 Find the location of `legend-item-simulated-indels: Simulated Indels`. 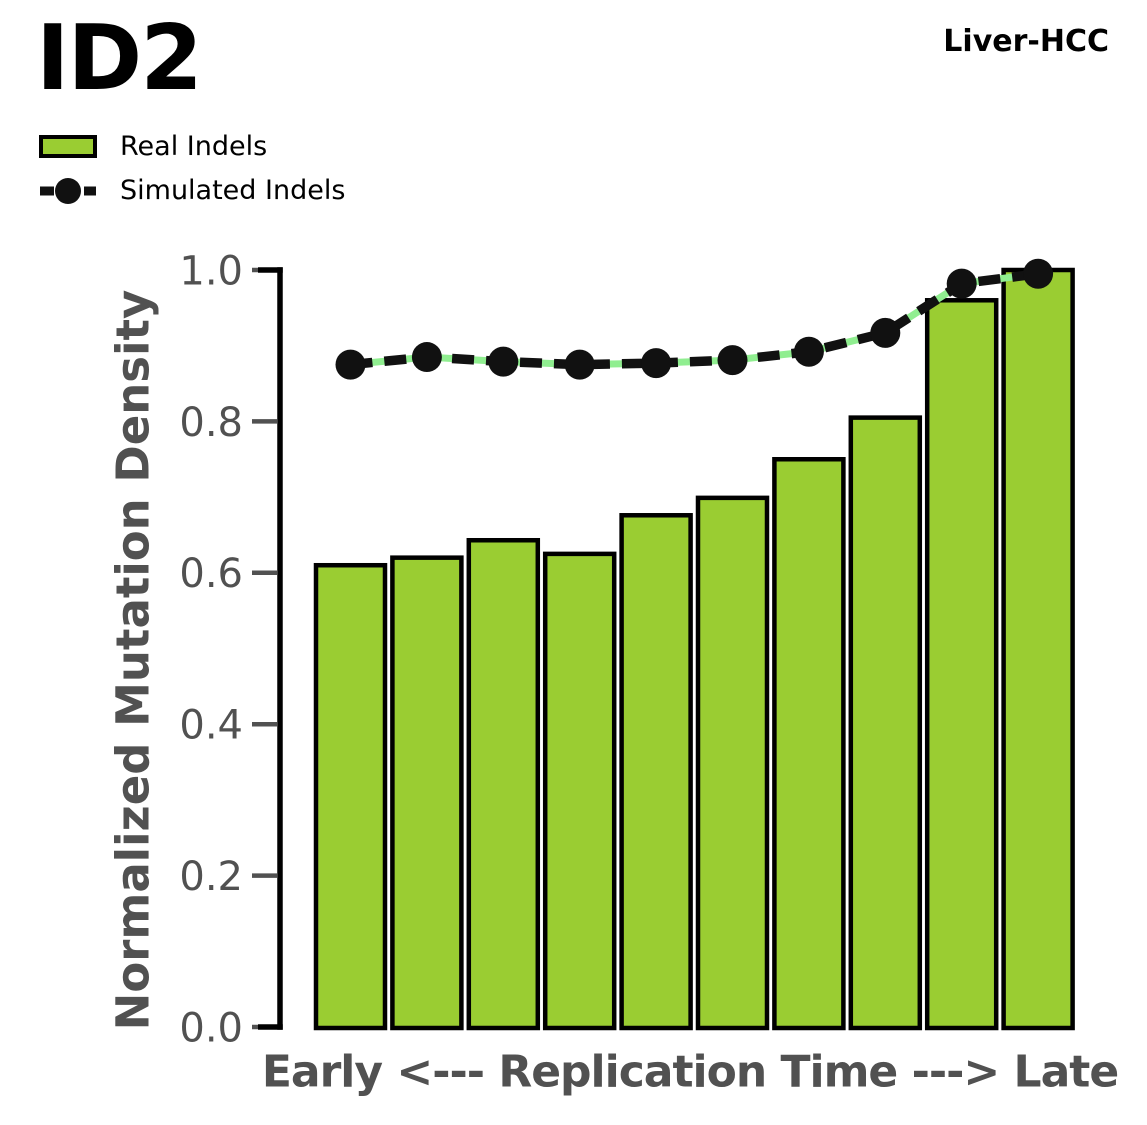

legend-item-simulated-indels: Simulated Indels is located at coordinates (192, 190).